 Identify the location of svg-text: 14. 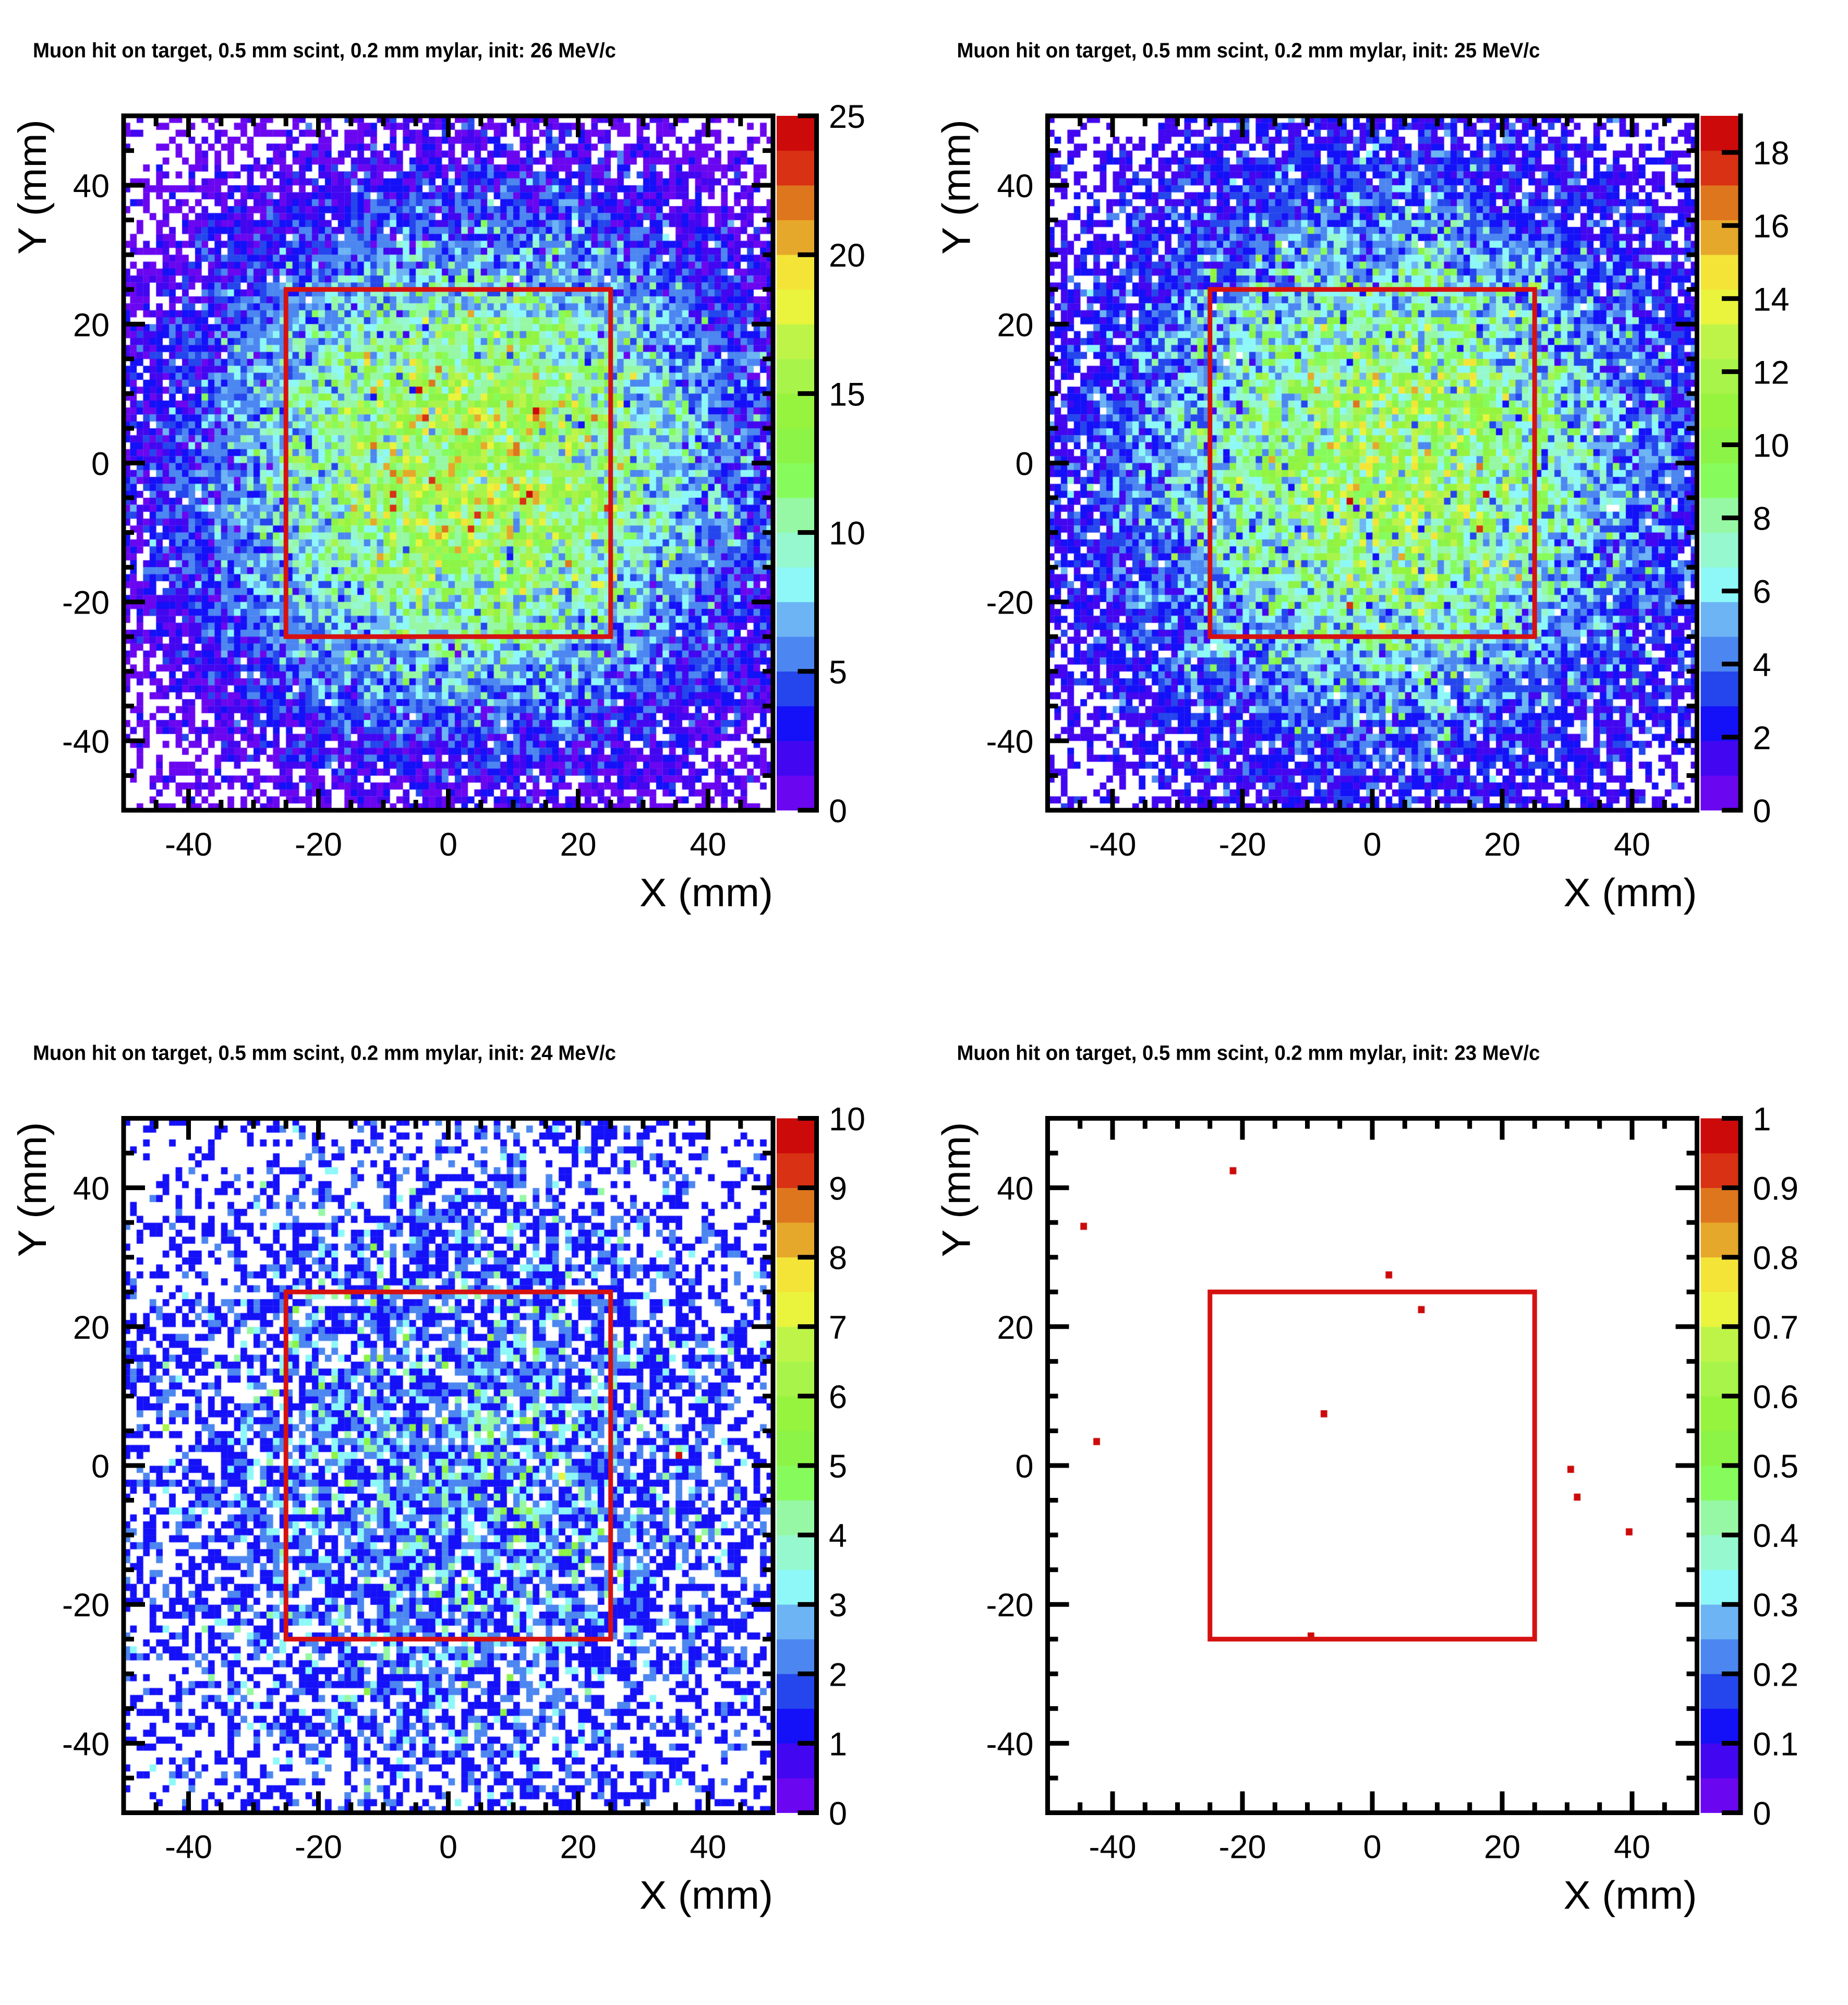
(1771, 299).